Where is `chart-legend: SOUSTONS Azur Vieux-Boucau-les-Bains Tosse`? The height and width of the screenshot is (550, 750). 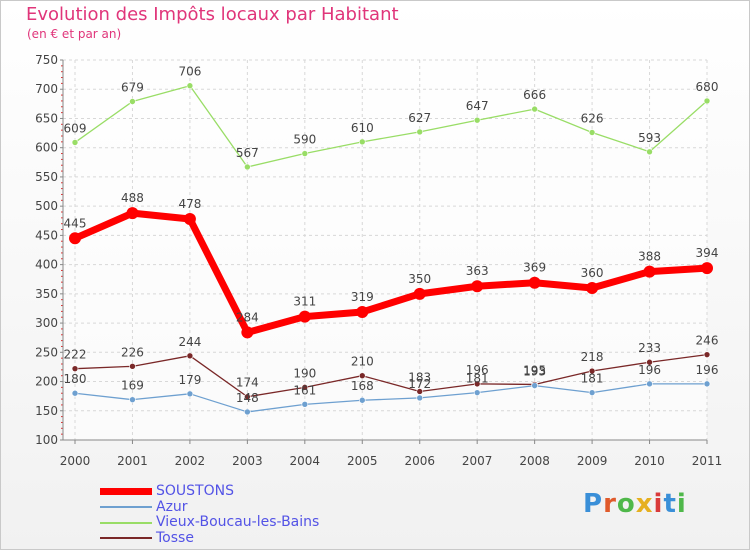 chart-legend: SOUSTONS Azur Vieux-Boucau-les-Bains Tosse is located at coordinates (209, 515).